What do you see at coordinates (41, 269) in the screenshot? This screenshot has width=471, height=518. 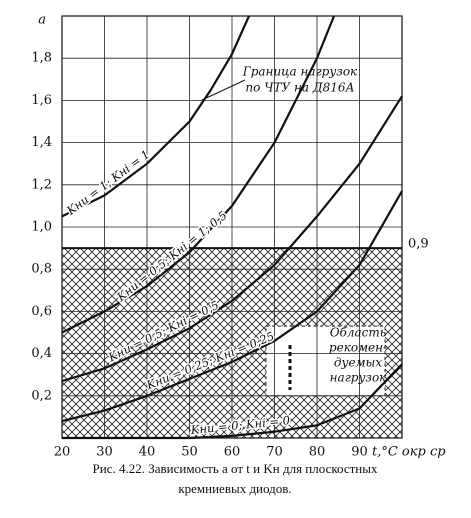 I see `y-tick-label: 0,8` at bounding box center [41, 269].